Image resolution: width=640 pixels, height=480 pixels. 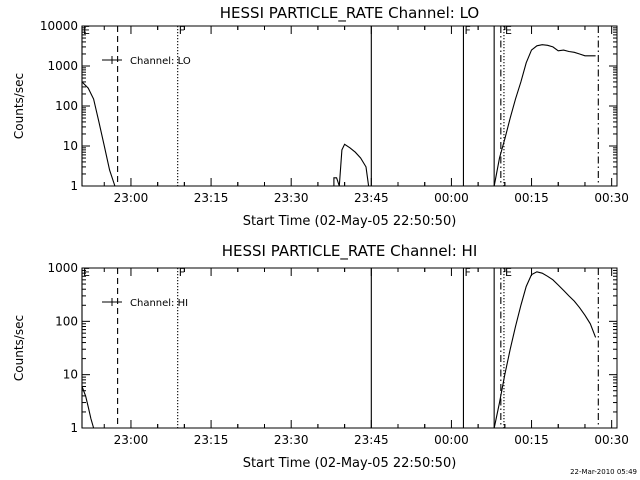 What do you see at coordinates (160, 61) in the screenshot?
I see `legend-label: Channel: LO` at bounding box center [160, 61].